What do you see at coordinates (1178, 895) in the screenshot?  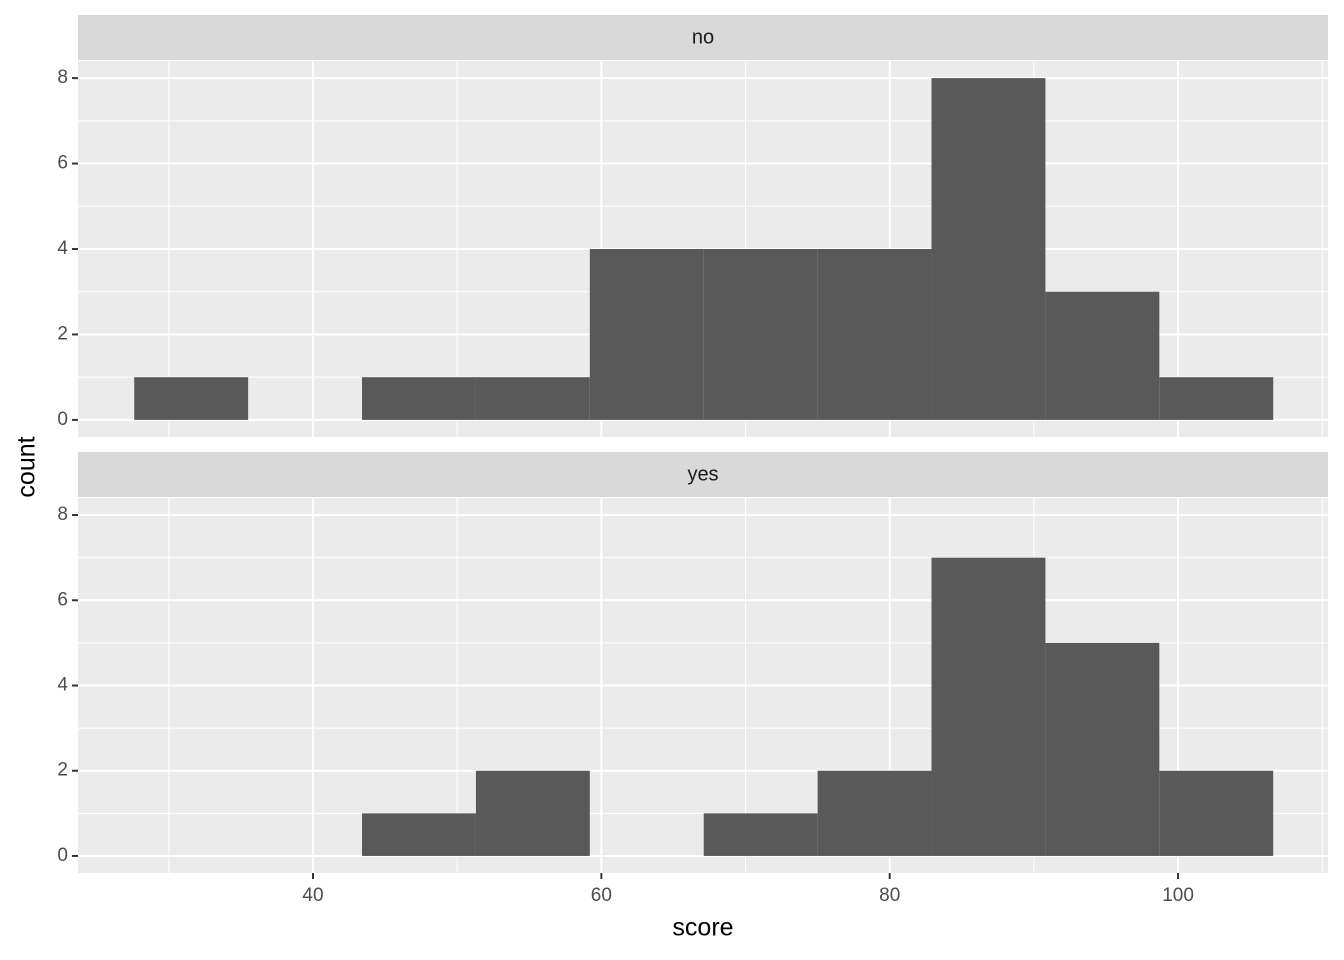 I see `x-tick-label: 100` at bounding box center [1178, 895].